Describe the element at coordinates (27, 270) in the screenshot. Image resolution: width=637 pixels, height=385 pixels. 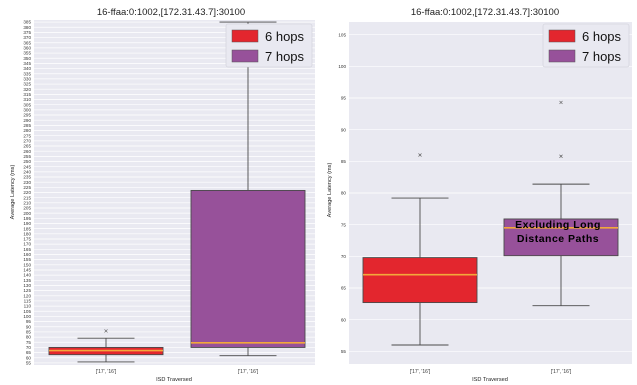
I see `left-y-tick-145: 145` at that location.